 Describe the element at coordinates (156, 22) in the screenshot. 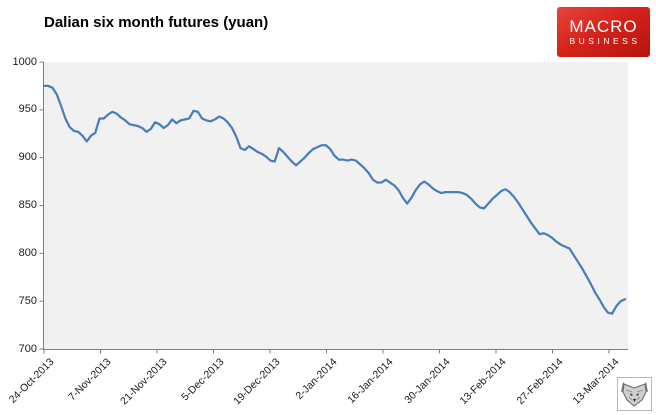

I see `chart-title: Dalian six month futures (yuan)` at that location.